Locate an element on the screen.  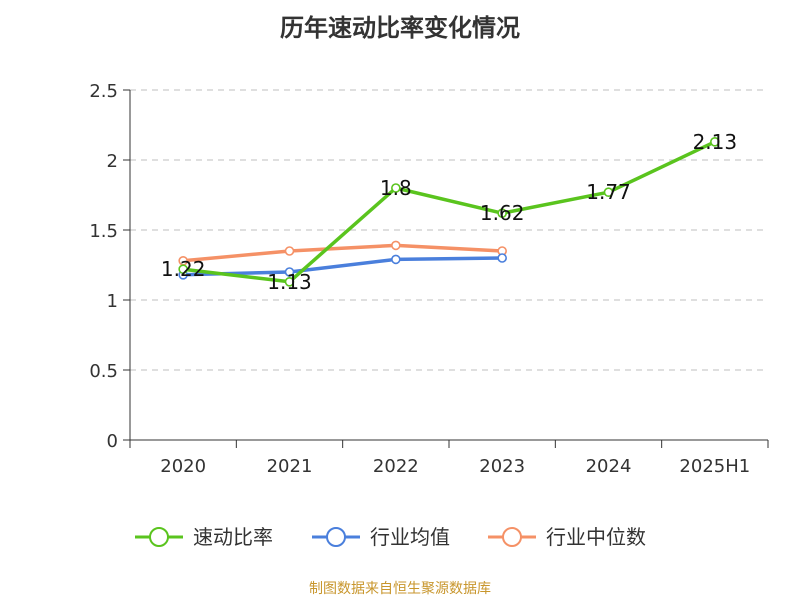
data-label: 1.8 is located at coordinates (396, 188).